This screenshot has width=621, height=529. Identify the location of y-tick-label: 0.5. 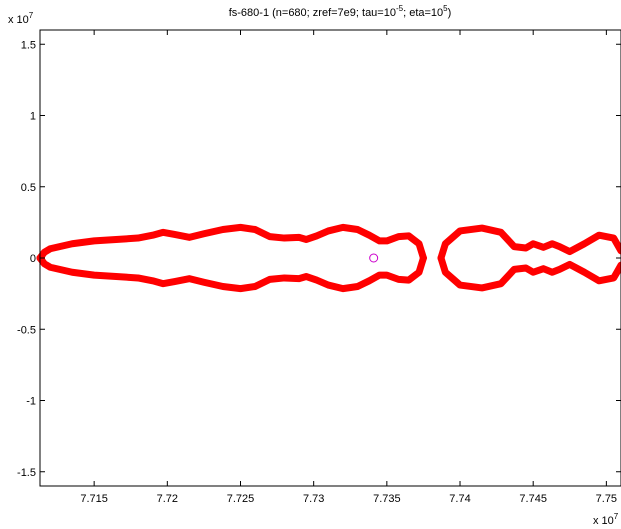
(28, 188).